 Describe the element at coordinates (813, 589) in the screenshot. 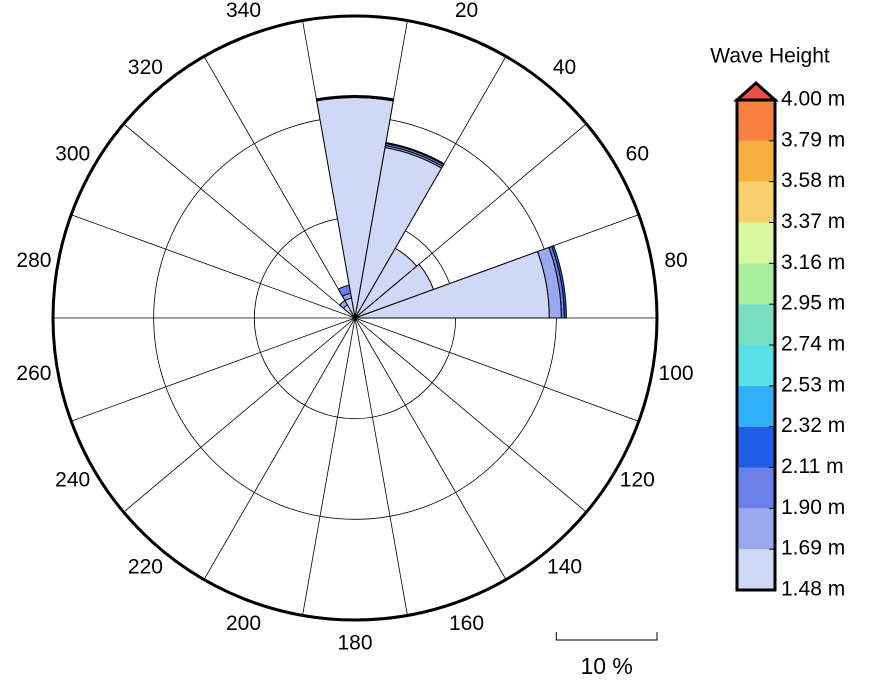

I see `colorbar-tick-label: 1.48 m` at that location.